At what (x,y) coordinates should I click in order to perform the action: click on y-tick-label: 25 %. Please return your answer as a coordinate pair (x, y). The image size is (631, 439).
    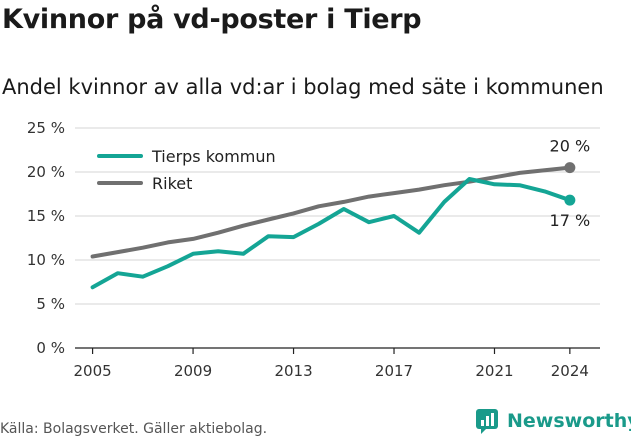
    Looking at the image, I should click on (46, 128).